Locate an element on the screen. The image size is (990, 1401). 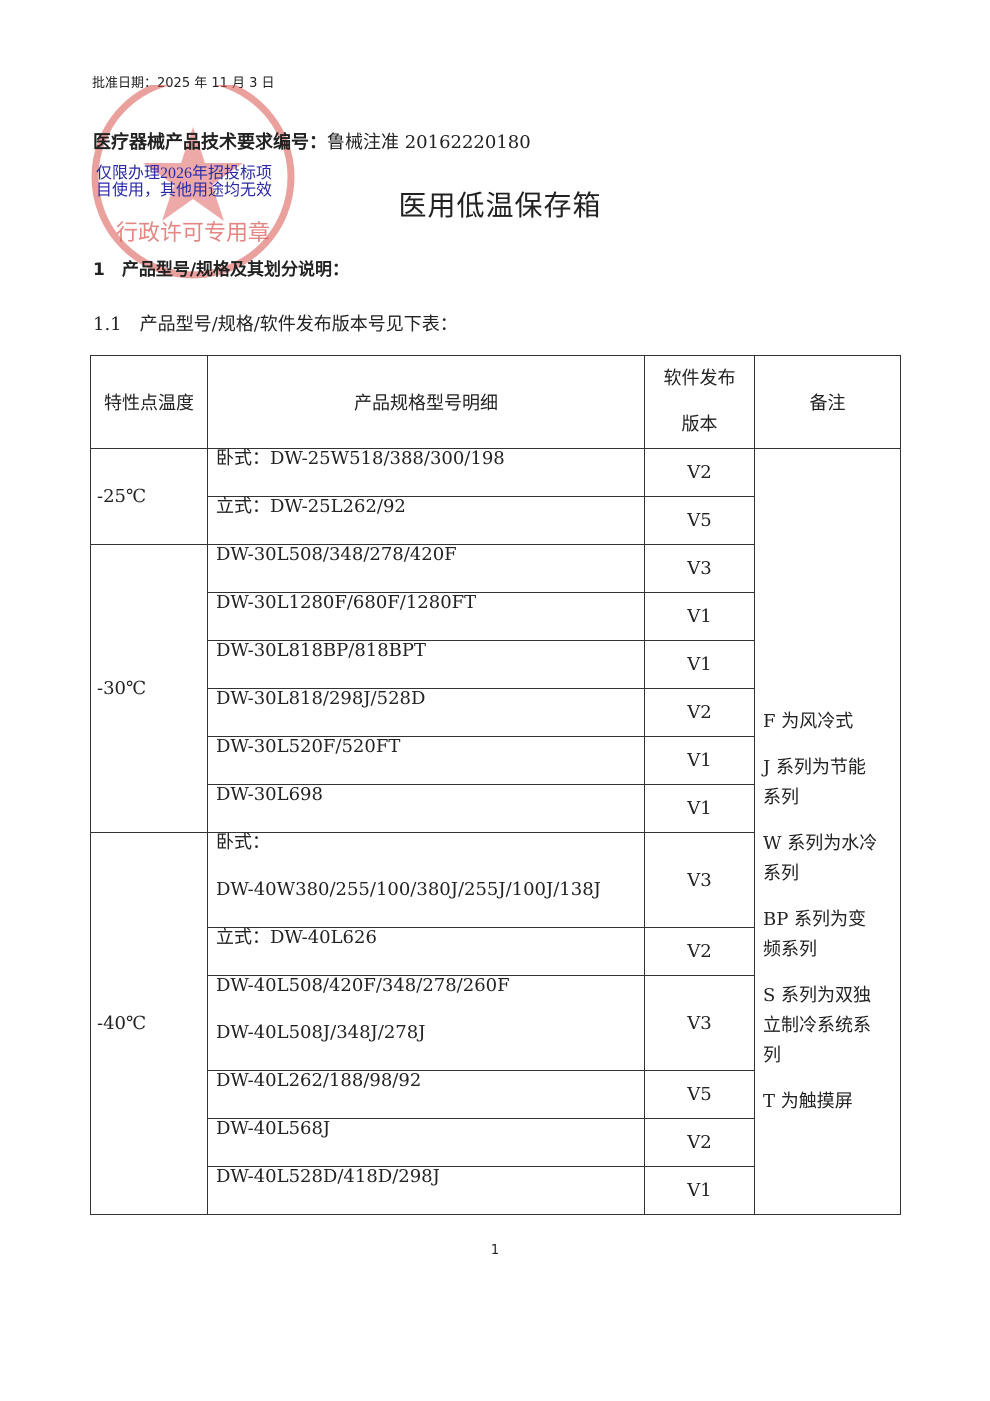
table-row: DW-40L568J V2 is located at coordinates (496, 1142).